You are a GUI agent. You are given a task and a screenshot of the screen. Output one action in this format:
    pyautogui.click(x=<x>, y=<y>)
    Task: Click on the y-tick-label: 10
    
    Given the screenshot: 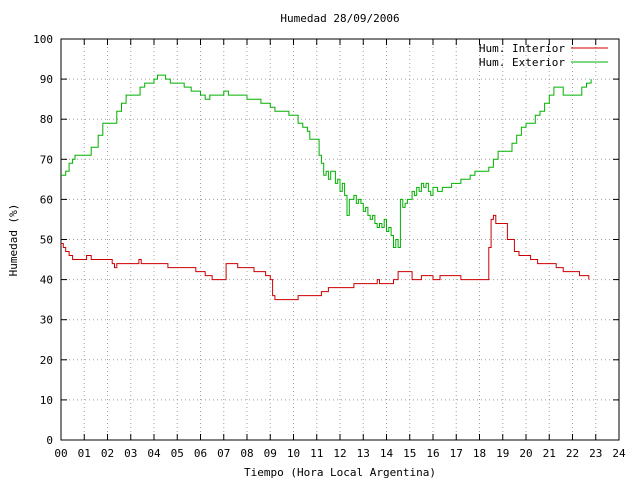 What is the action you would take?
    pyautogui.click(x=46, y=400)
    